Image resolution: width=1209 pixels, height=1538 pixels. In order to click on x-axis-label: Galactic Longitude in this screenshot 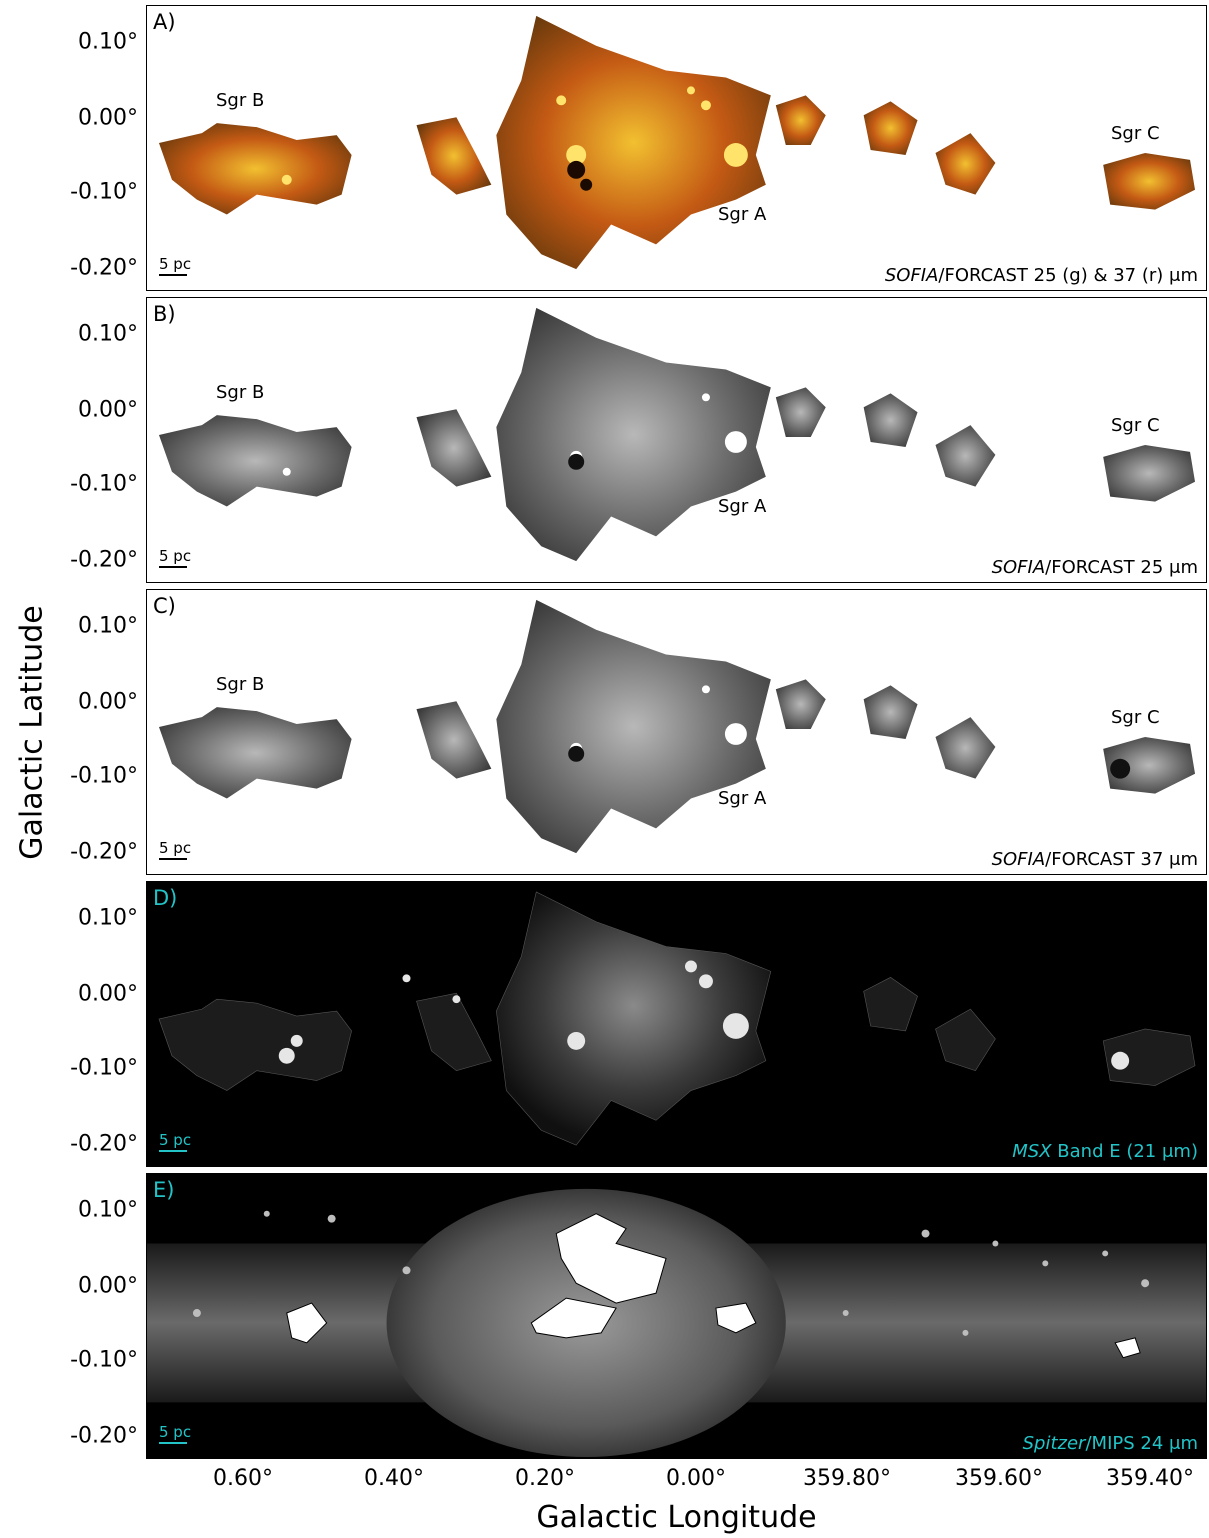, I will do `click(676, 1517)`.